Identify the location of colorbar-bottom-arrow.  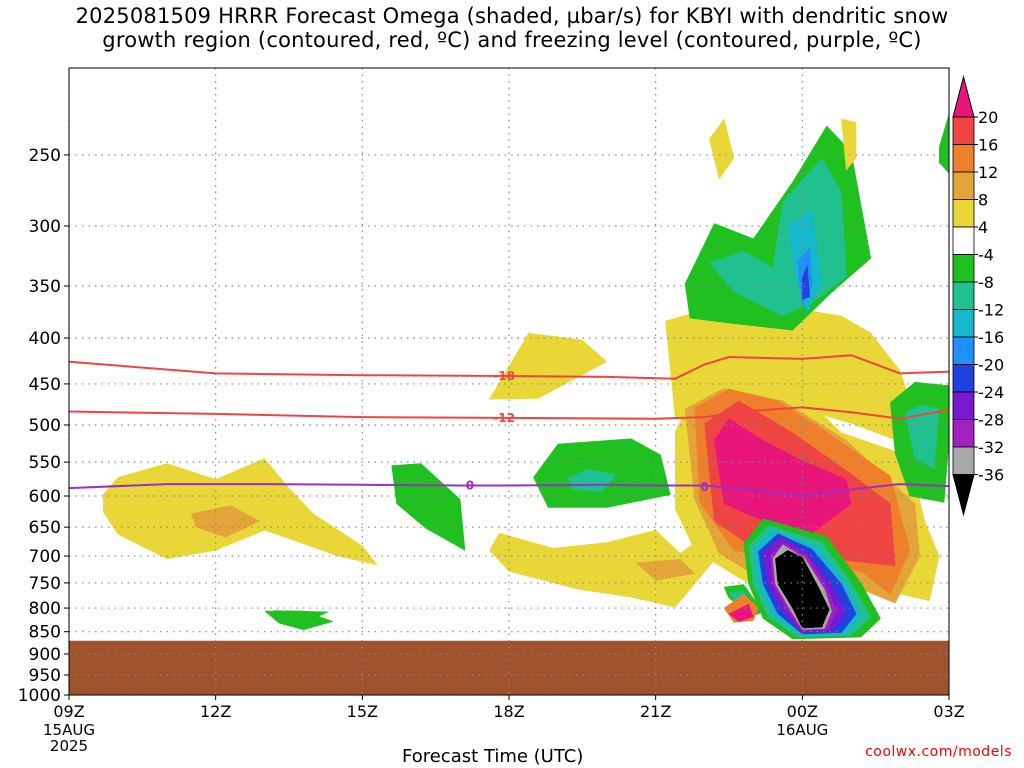
(963, 495).